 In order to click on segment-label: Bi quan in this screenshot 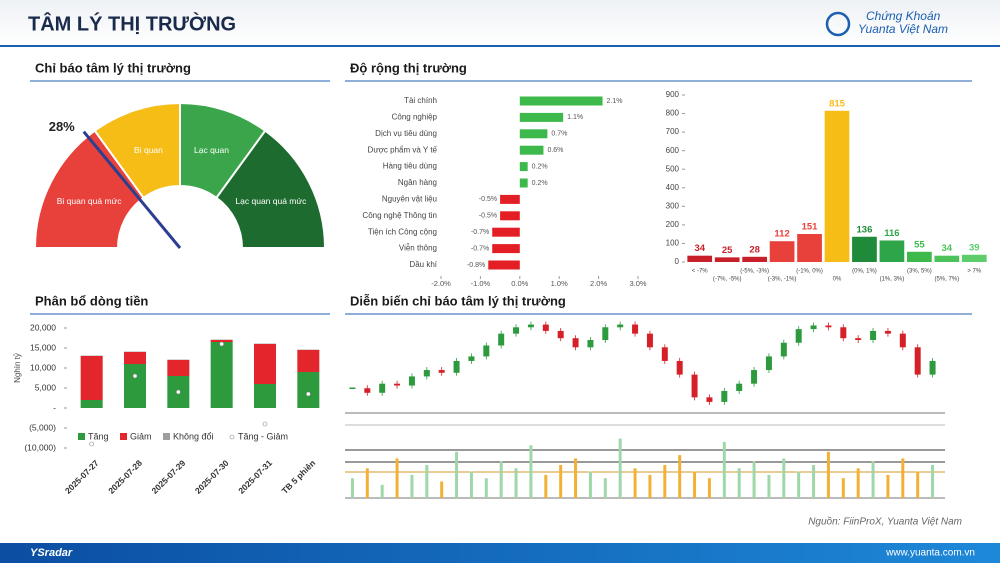, I will do `click(148, 150)`.